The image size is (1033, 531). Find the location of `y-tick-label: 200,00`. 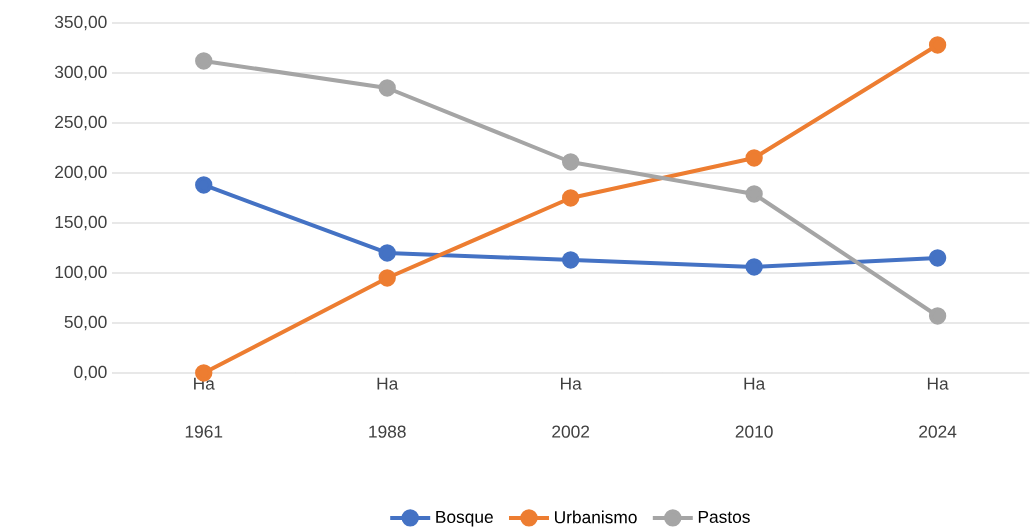

y-tick-label: 200,00 is located at coordinates (81, 173).